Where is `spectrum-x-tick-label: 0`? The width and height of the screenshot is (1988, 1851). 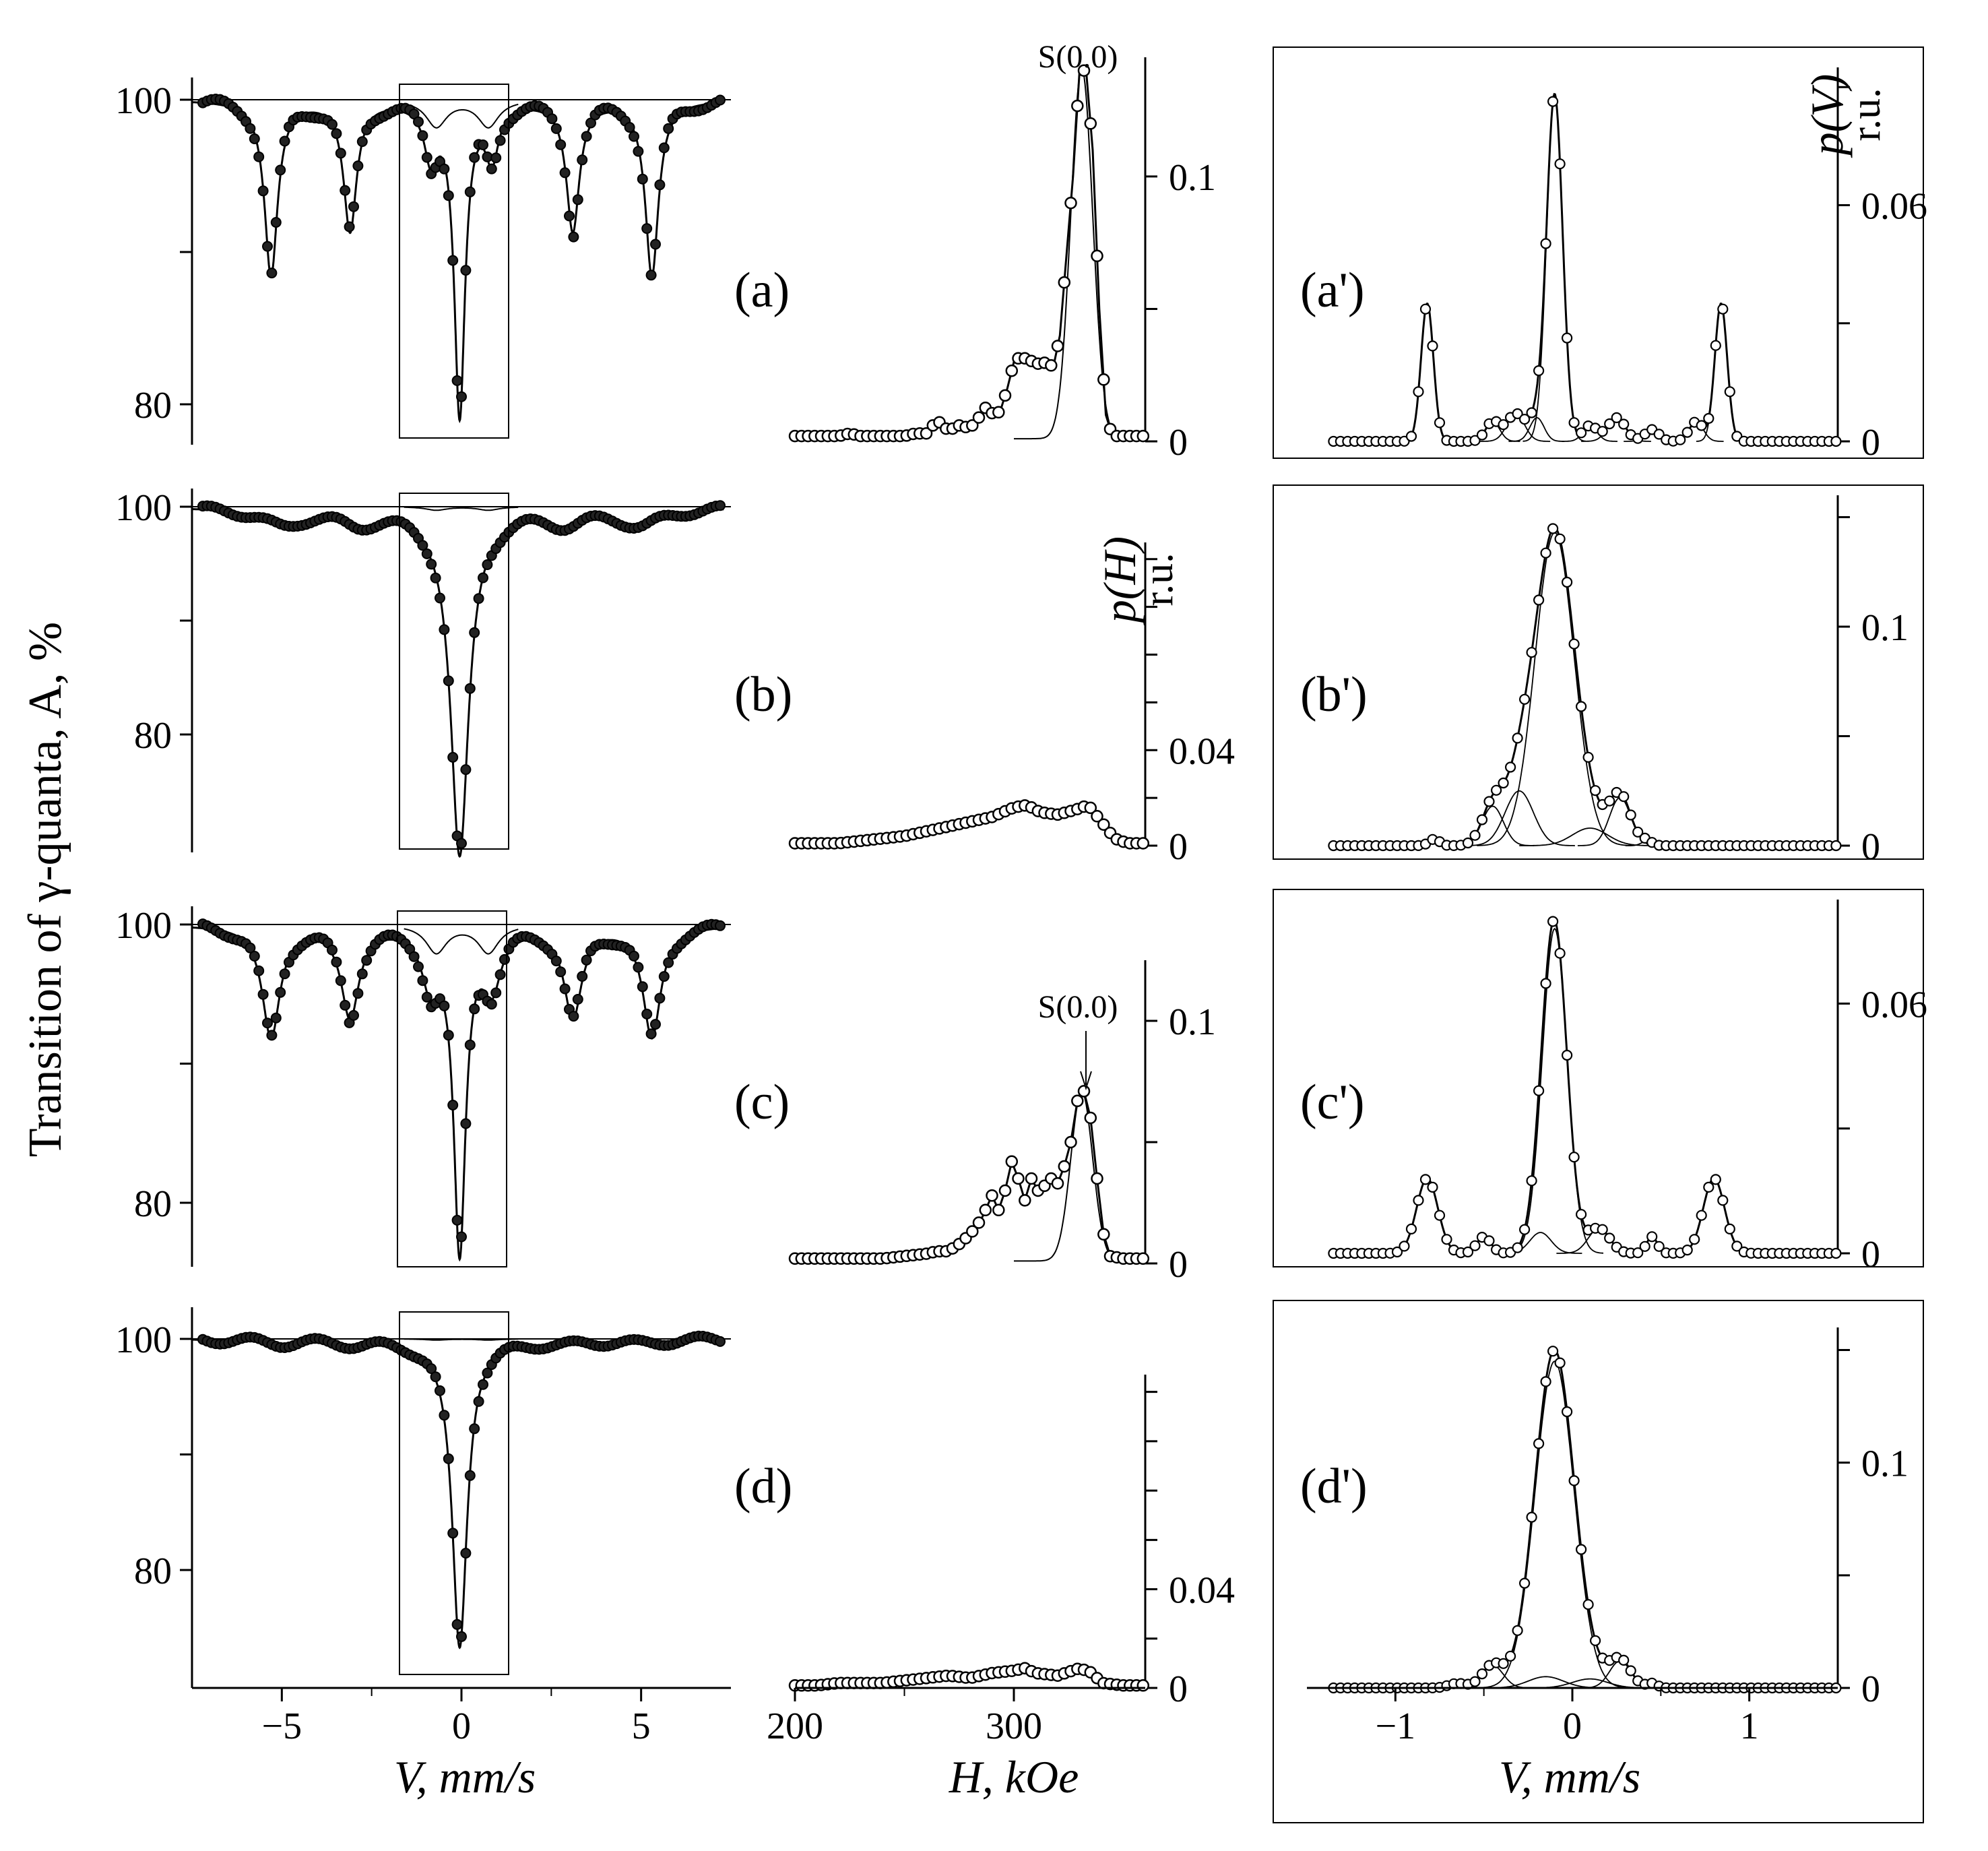
spectrum-x-tick-label: 0 is located at coordinates (462, 1726).